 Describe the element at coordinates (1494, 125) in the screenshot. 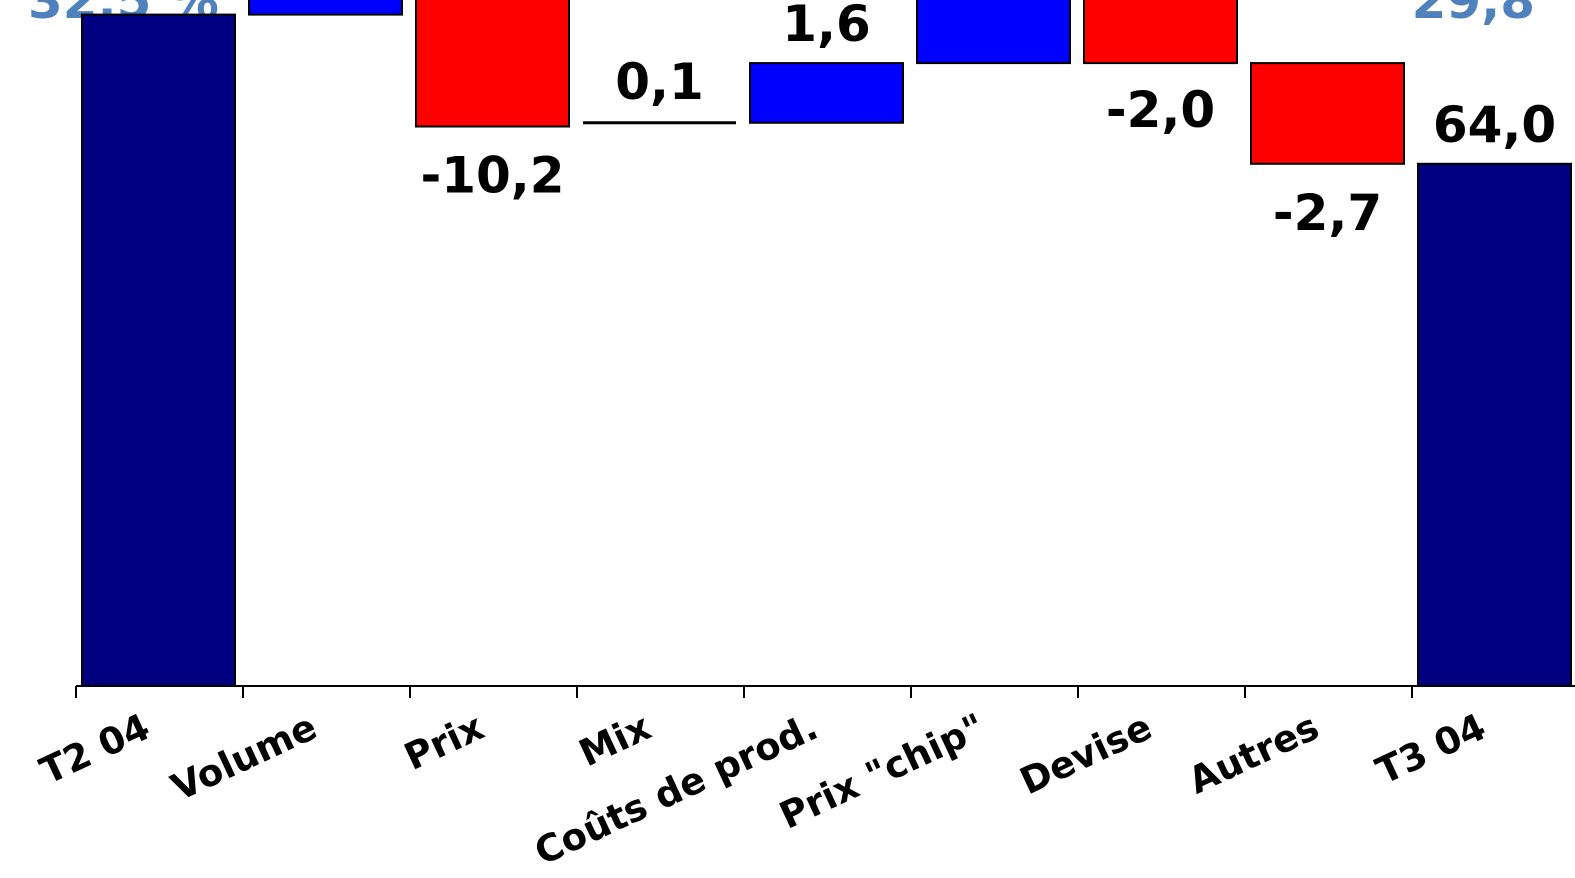

I see `value-label-8: 64,0` at that location.